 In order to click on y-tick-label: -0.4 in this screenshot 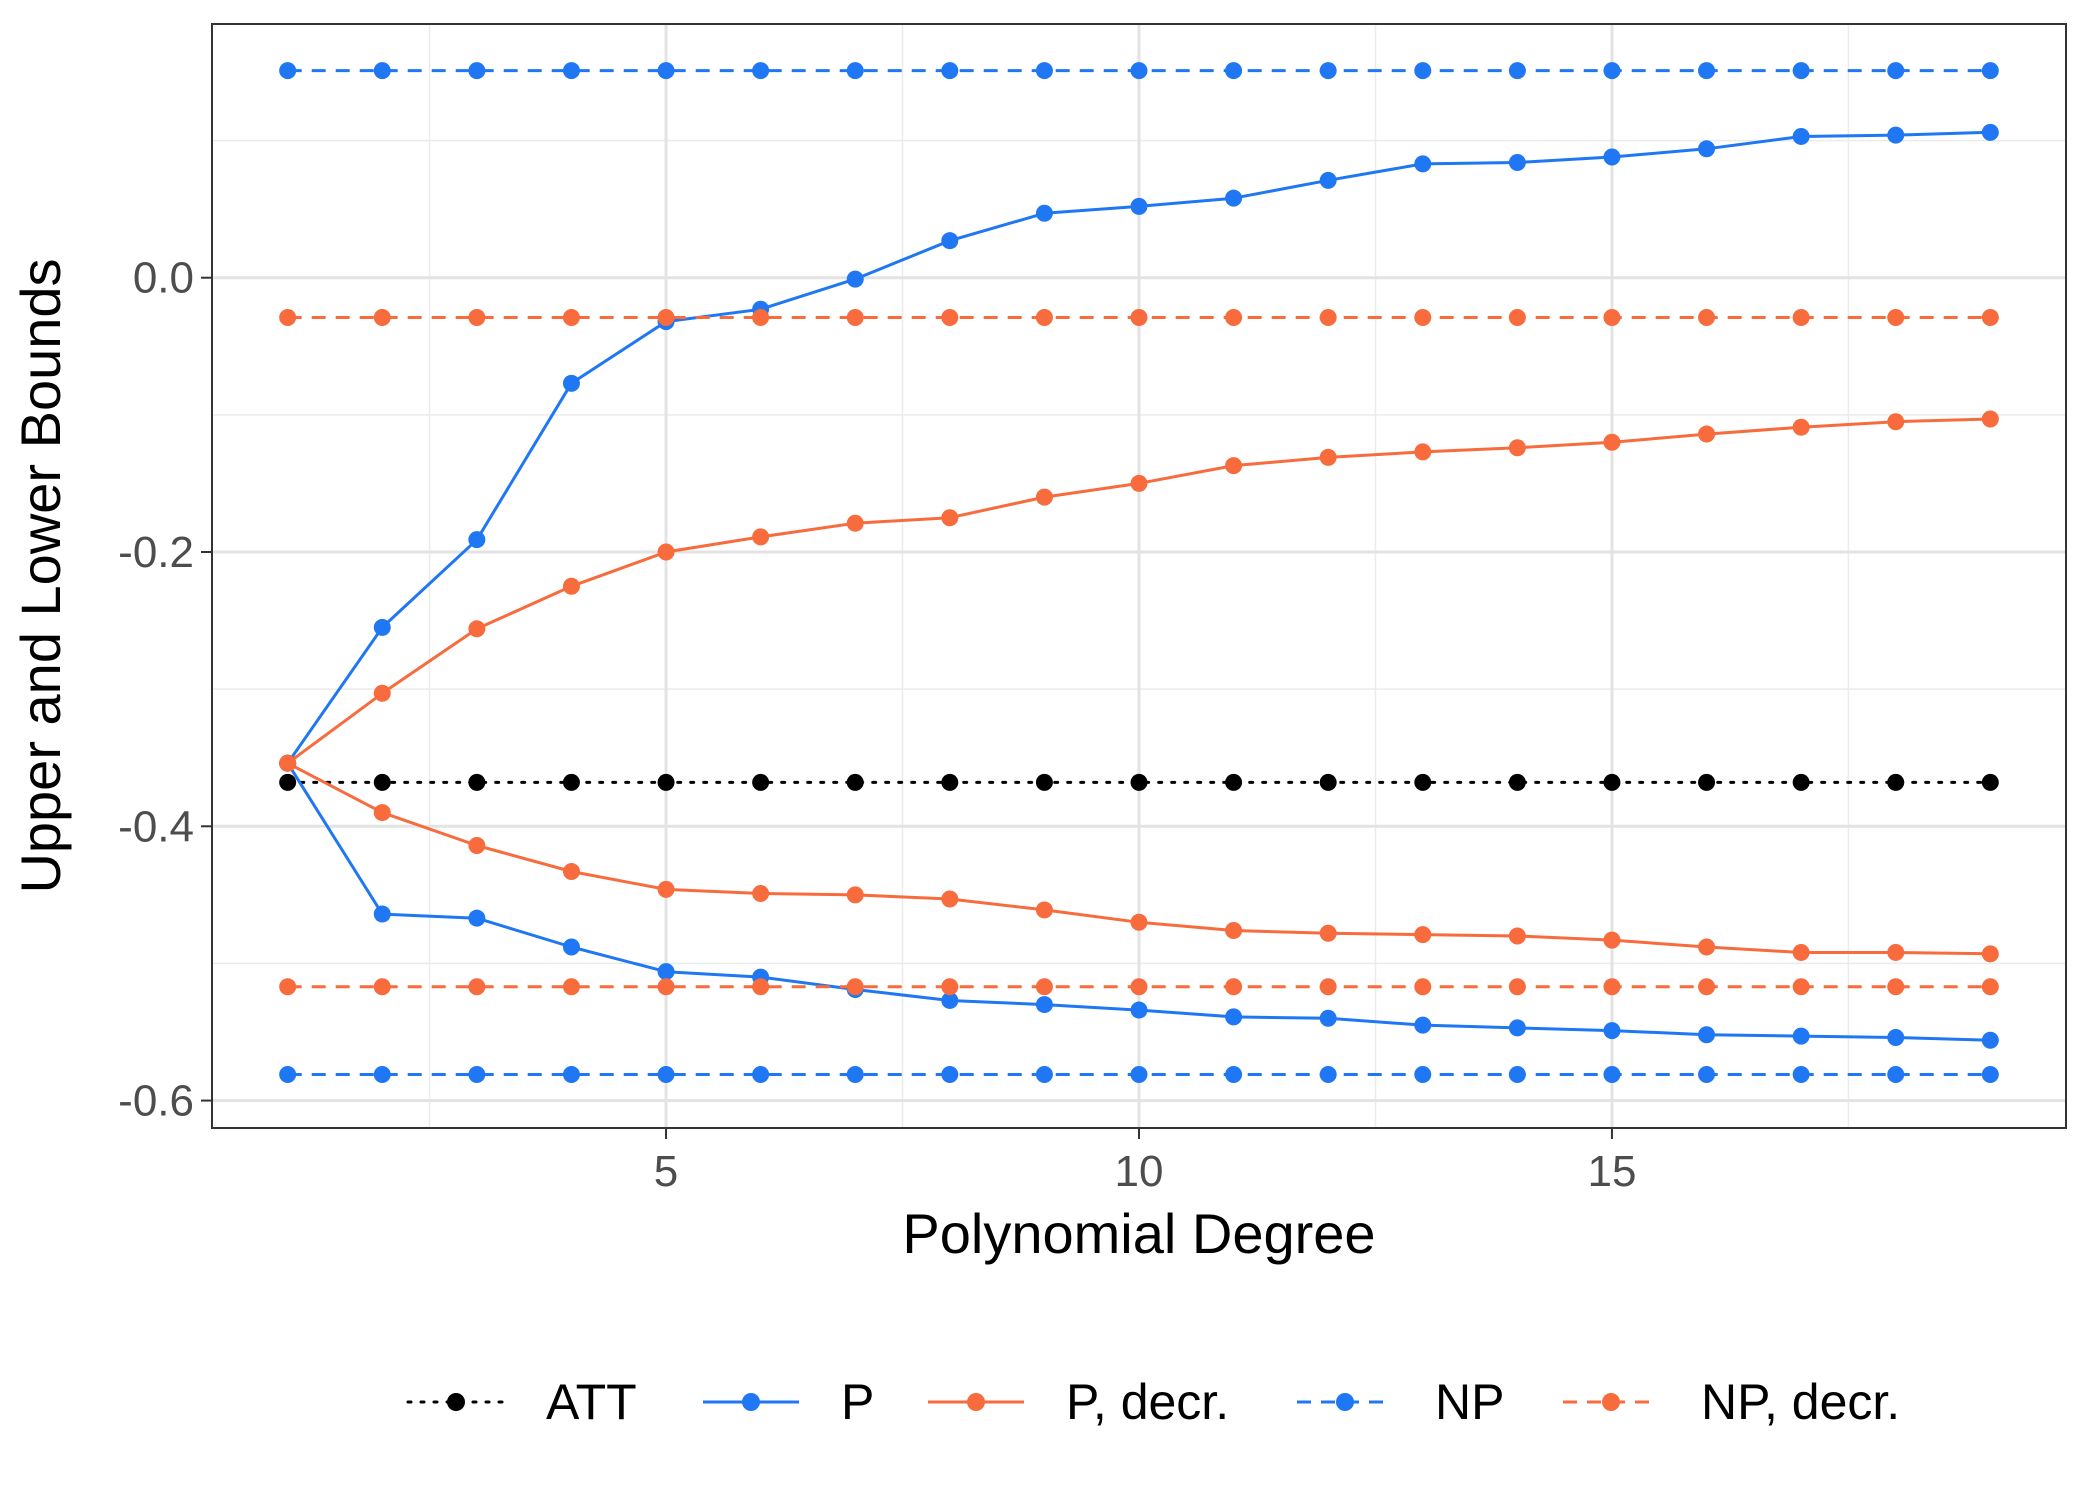, I will do `click(156, 826)`.